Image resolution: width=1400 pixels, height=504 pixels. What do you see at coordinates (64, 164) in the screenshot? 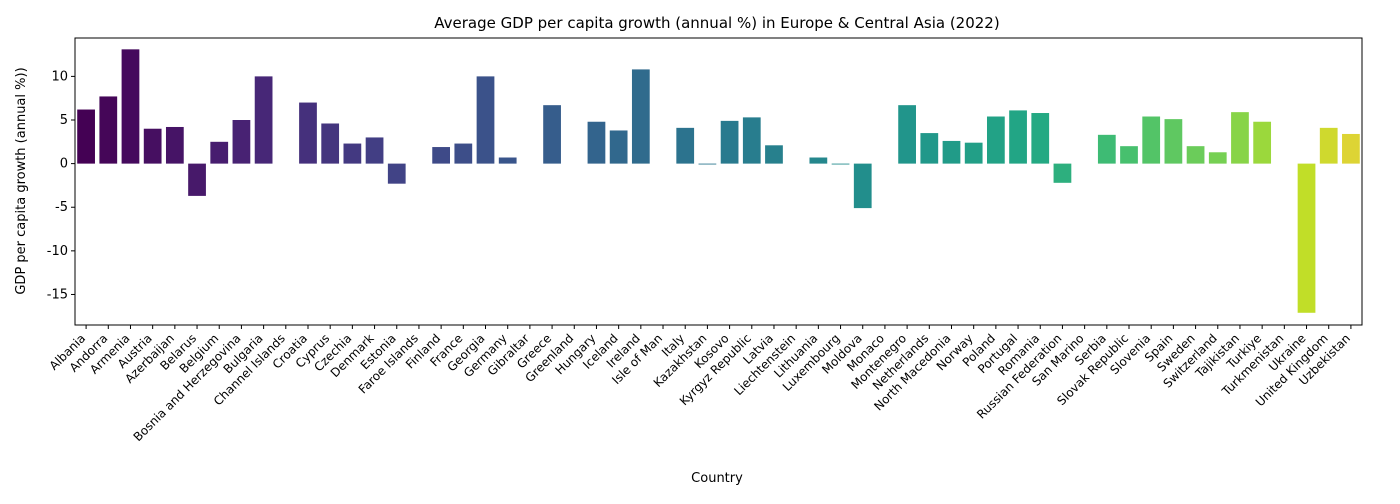
I see `y-tick-label: 0` at bounding box center [64, 164].